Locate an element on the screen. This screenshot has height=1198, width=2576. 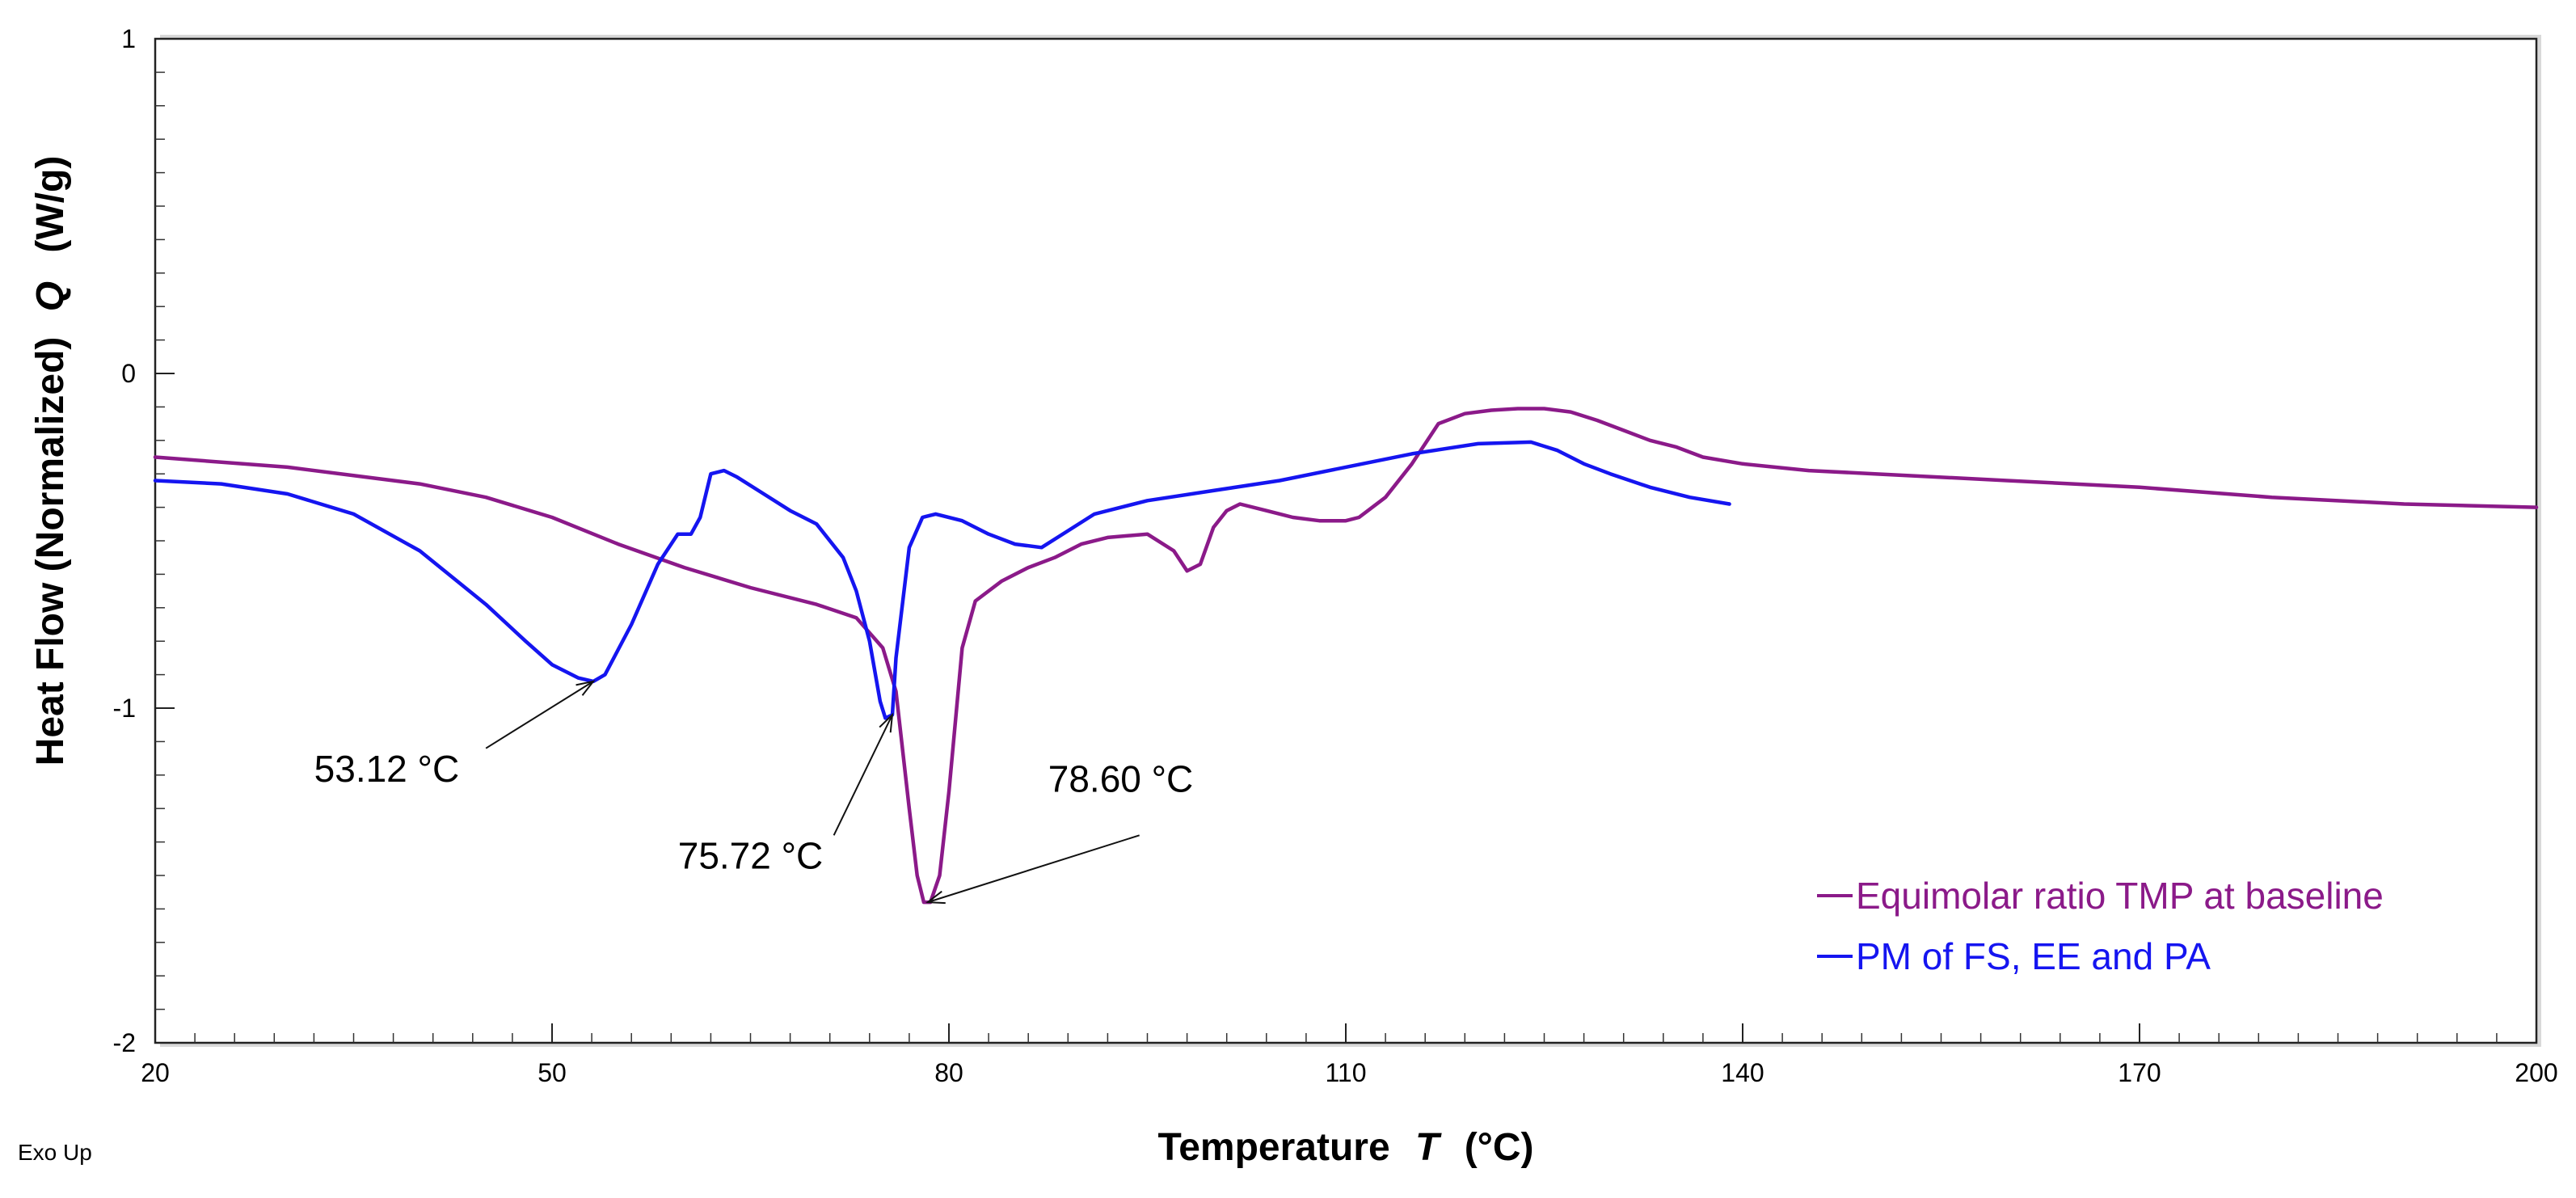
x-tick-label: 80 is located at coordinates (948, 1072).